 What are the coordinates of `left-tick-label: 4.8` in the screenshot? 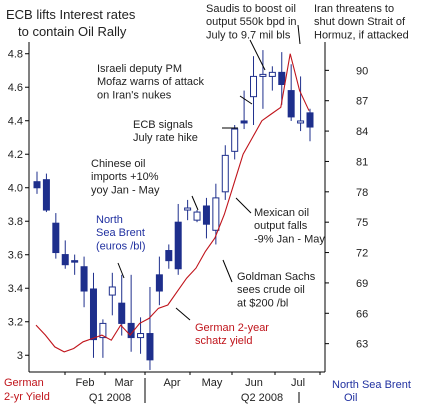 It's located at (15, 55).